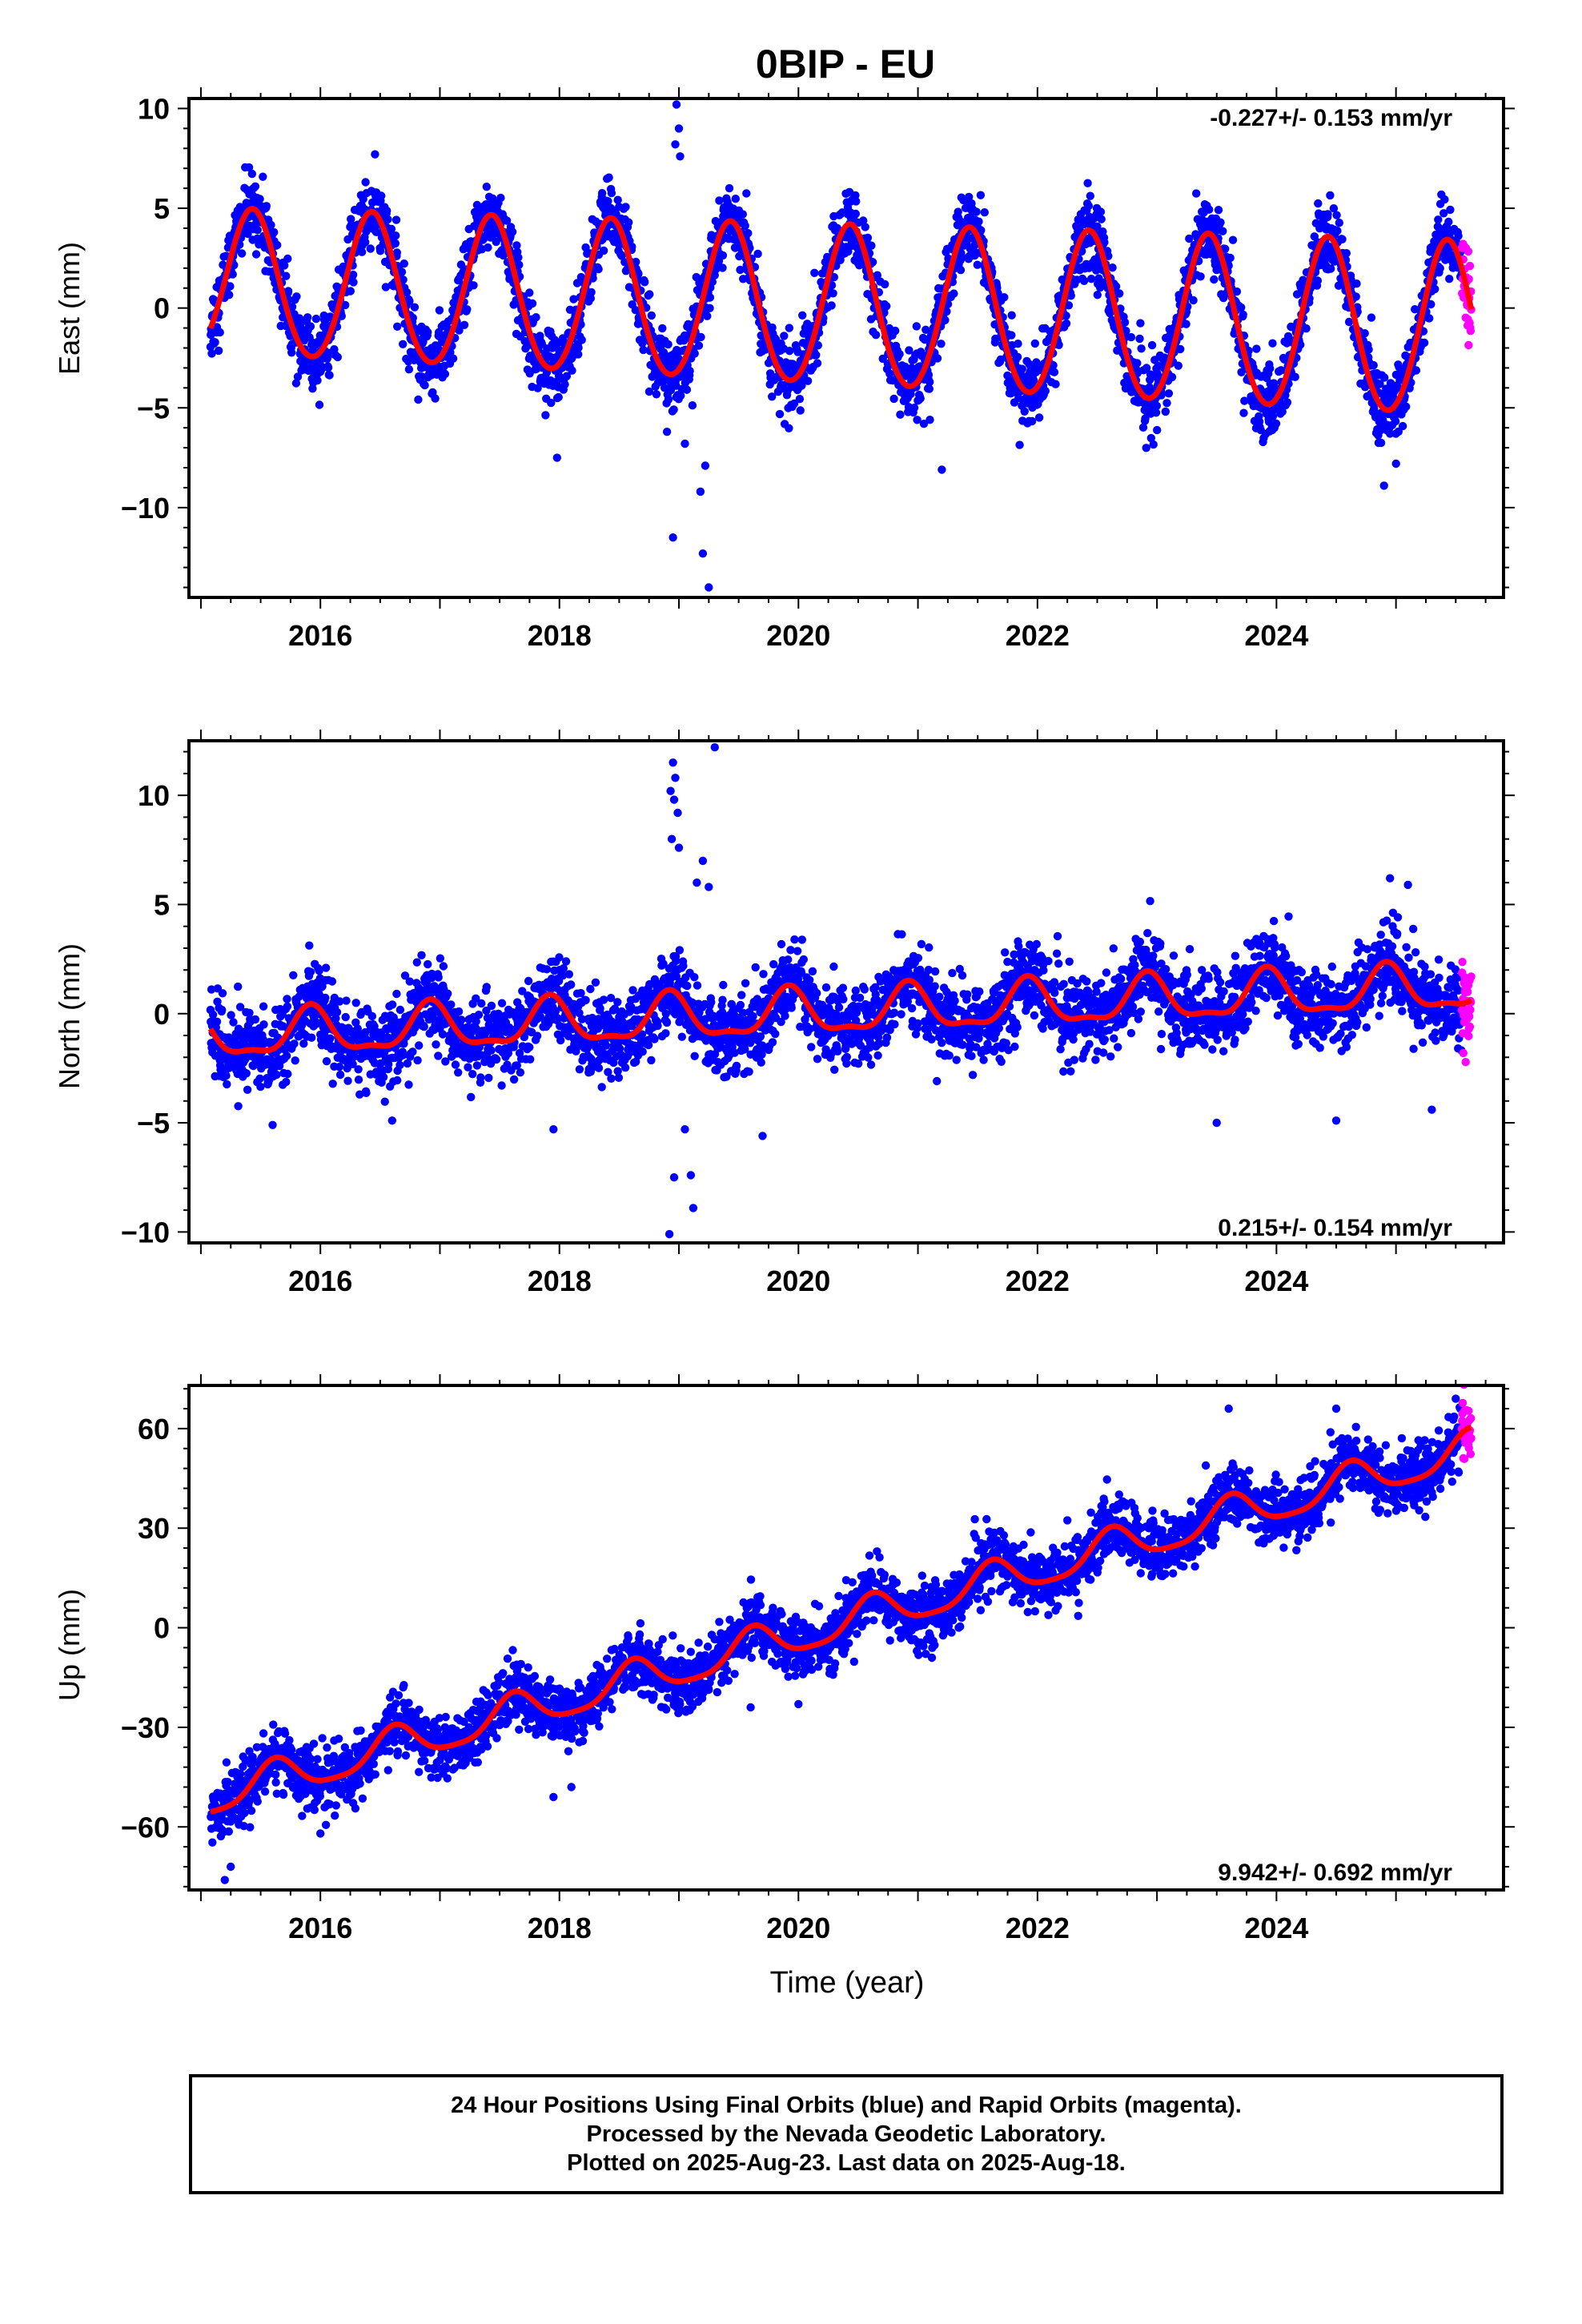 The height and width of the screenshot is (2324, 1582). Describe the element at coordinates (154, 108) in the screenshot. I see `east-ytick-label: 10` at that location.